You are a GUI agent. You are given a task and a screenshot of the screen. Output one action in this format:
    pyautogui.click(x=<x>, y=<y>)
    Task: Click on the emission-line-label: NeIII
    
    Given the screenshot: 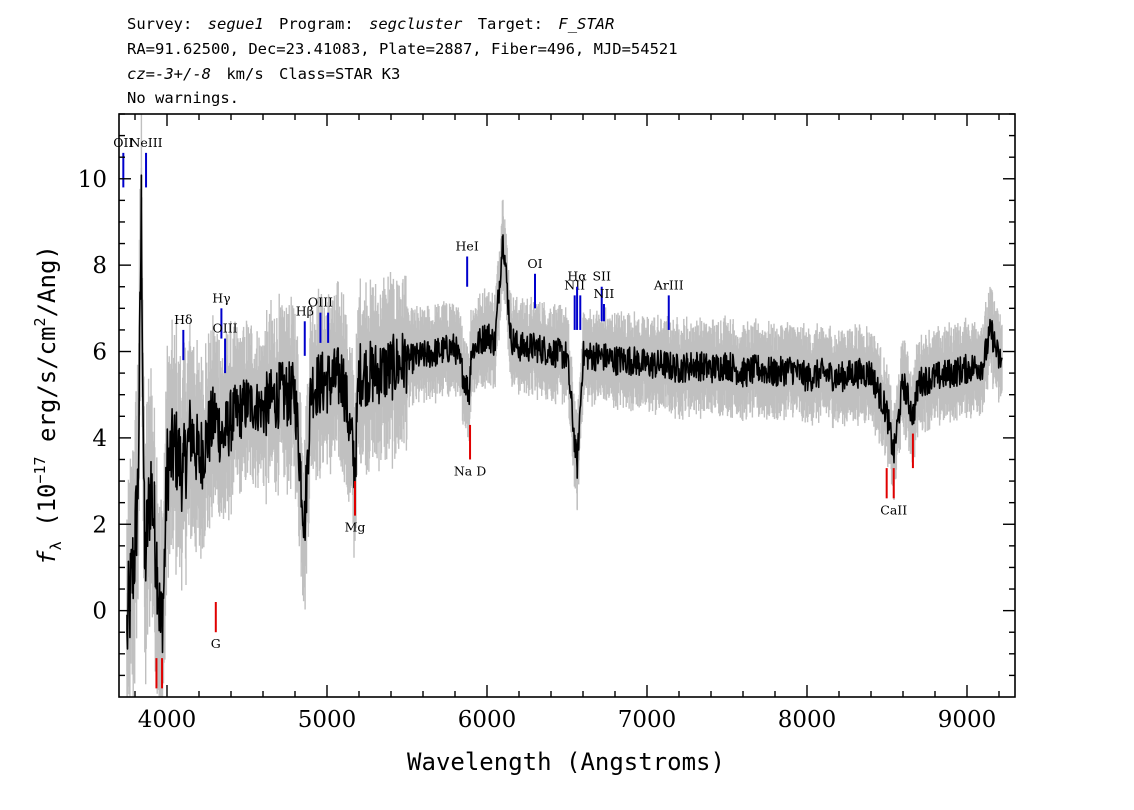 What is the action you would take?
    pyautogui.click(x=145, y=142)
    